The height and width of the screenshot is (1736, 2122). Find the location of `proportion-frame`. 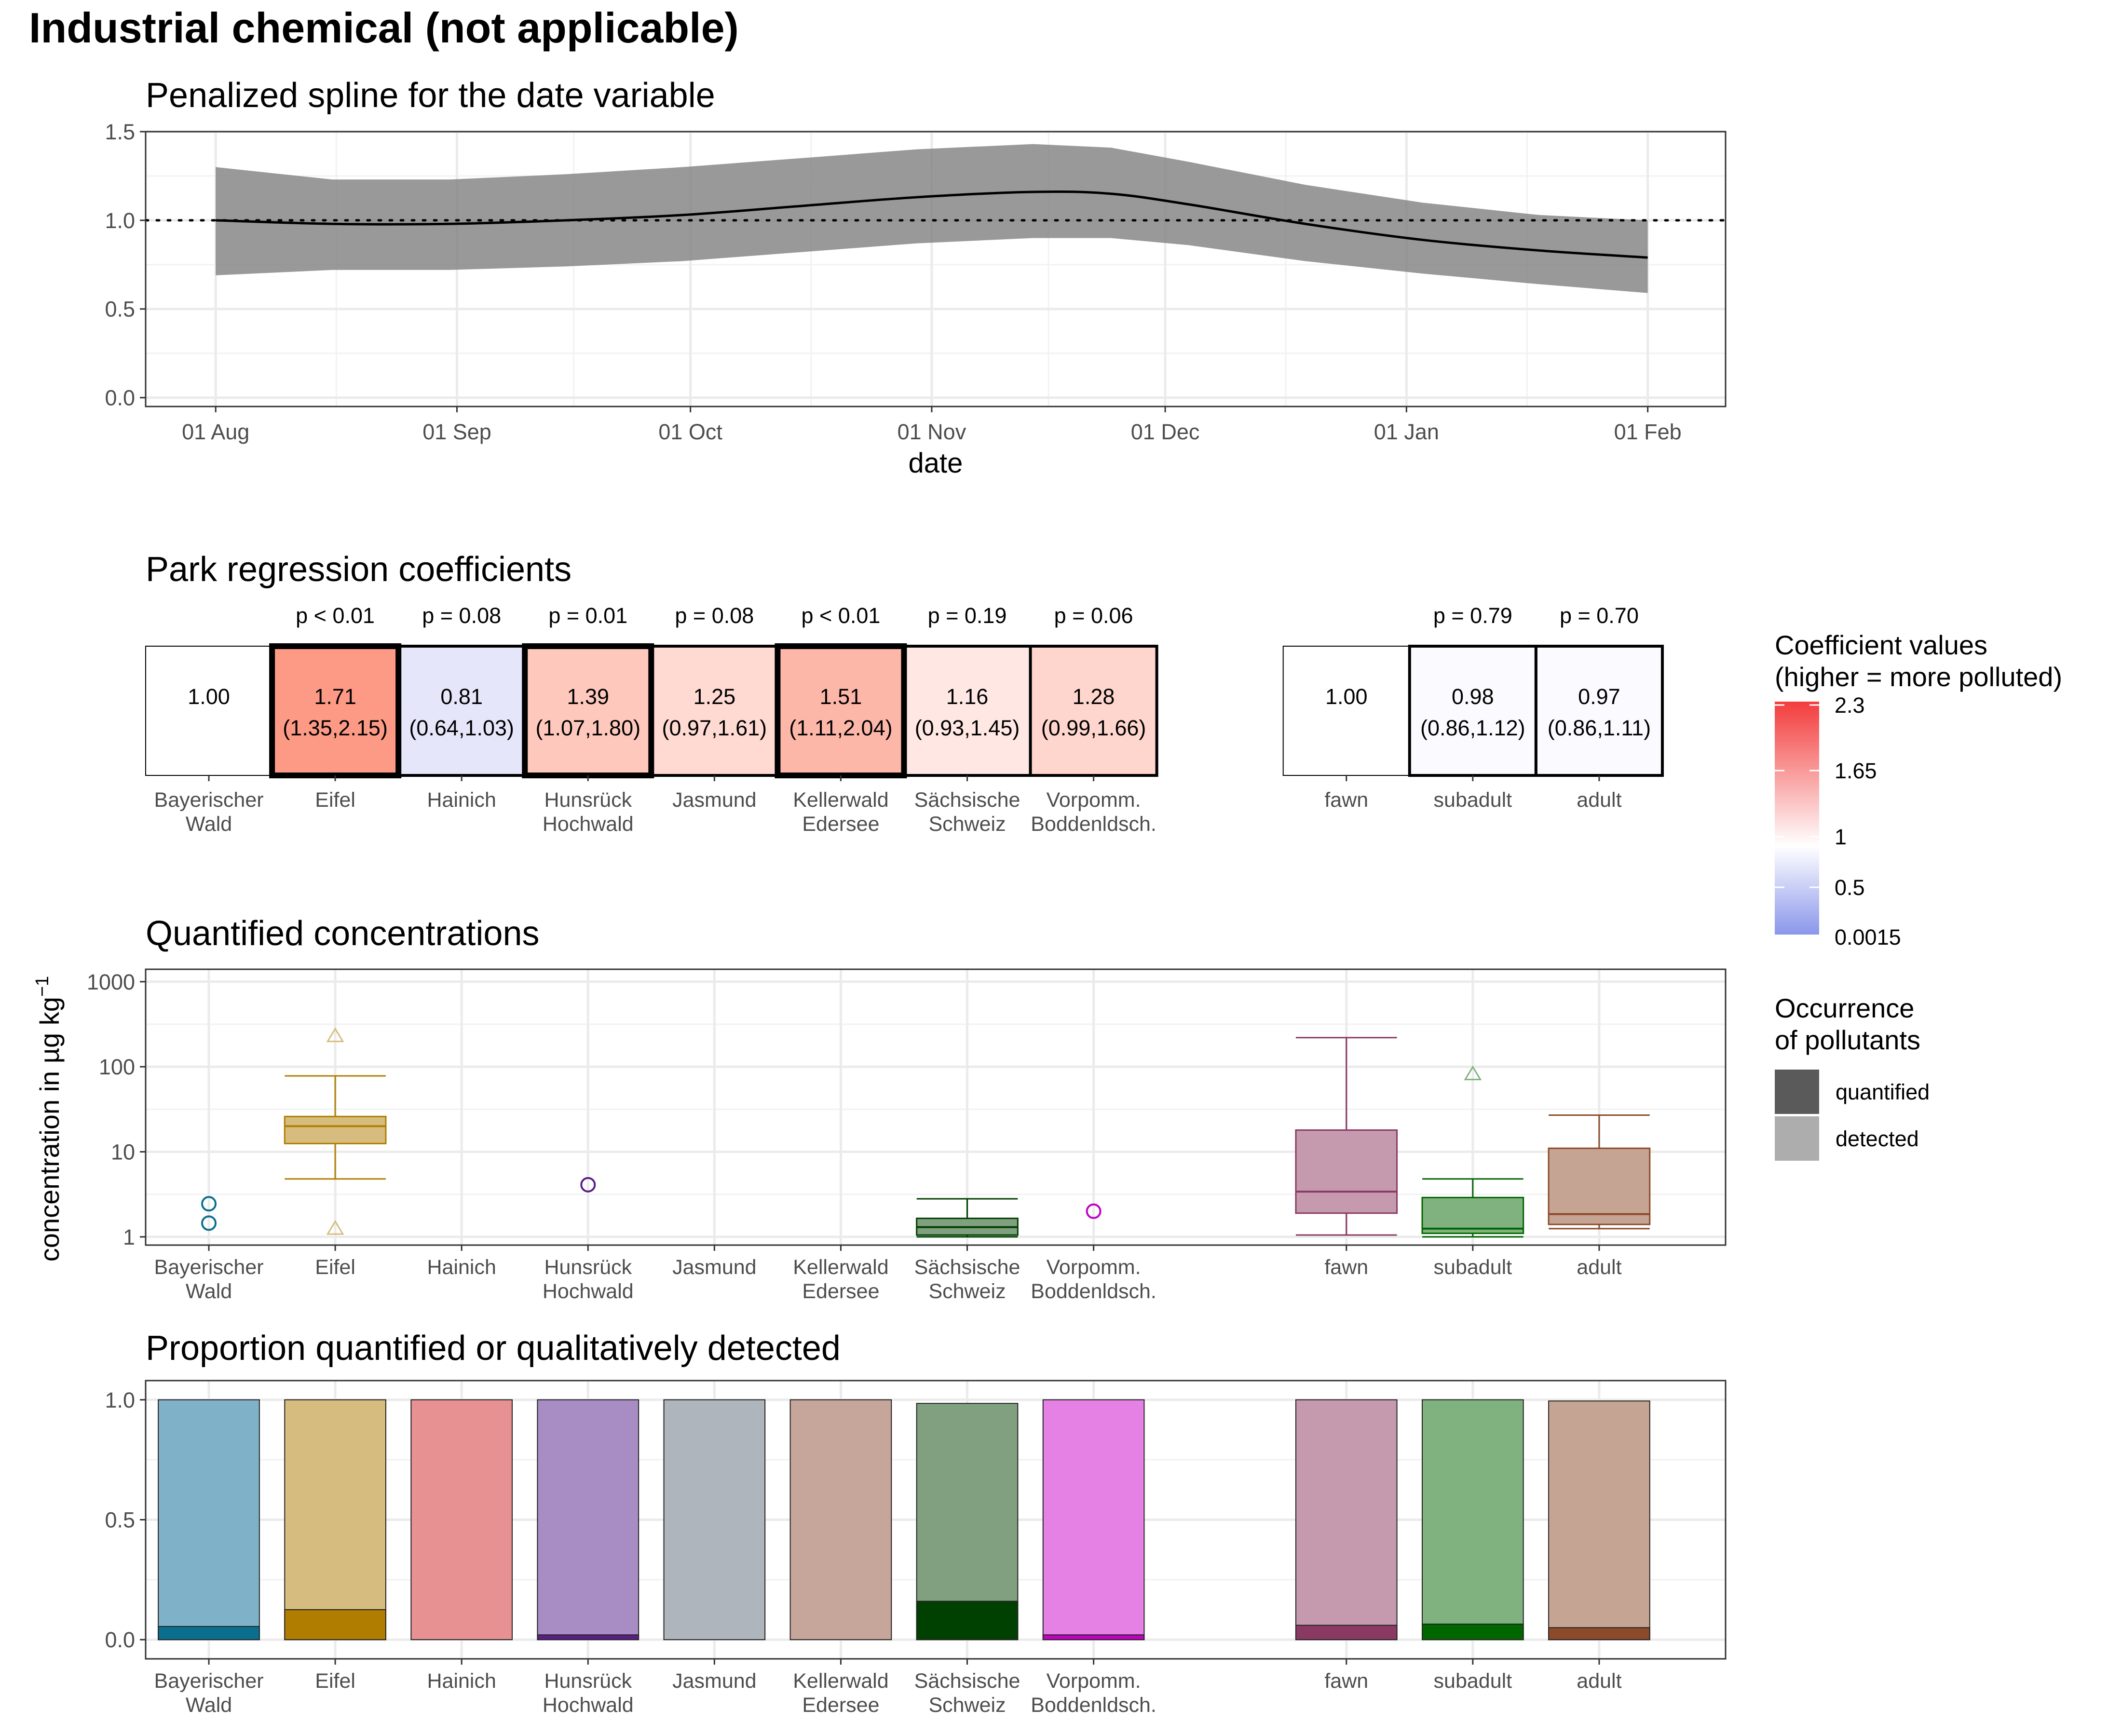

proportion-frame is located at coordinates (936, 1520).